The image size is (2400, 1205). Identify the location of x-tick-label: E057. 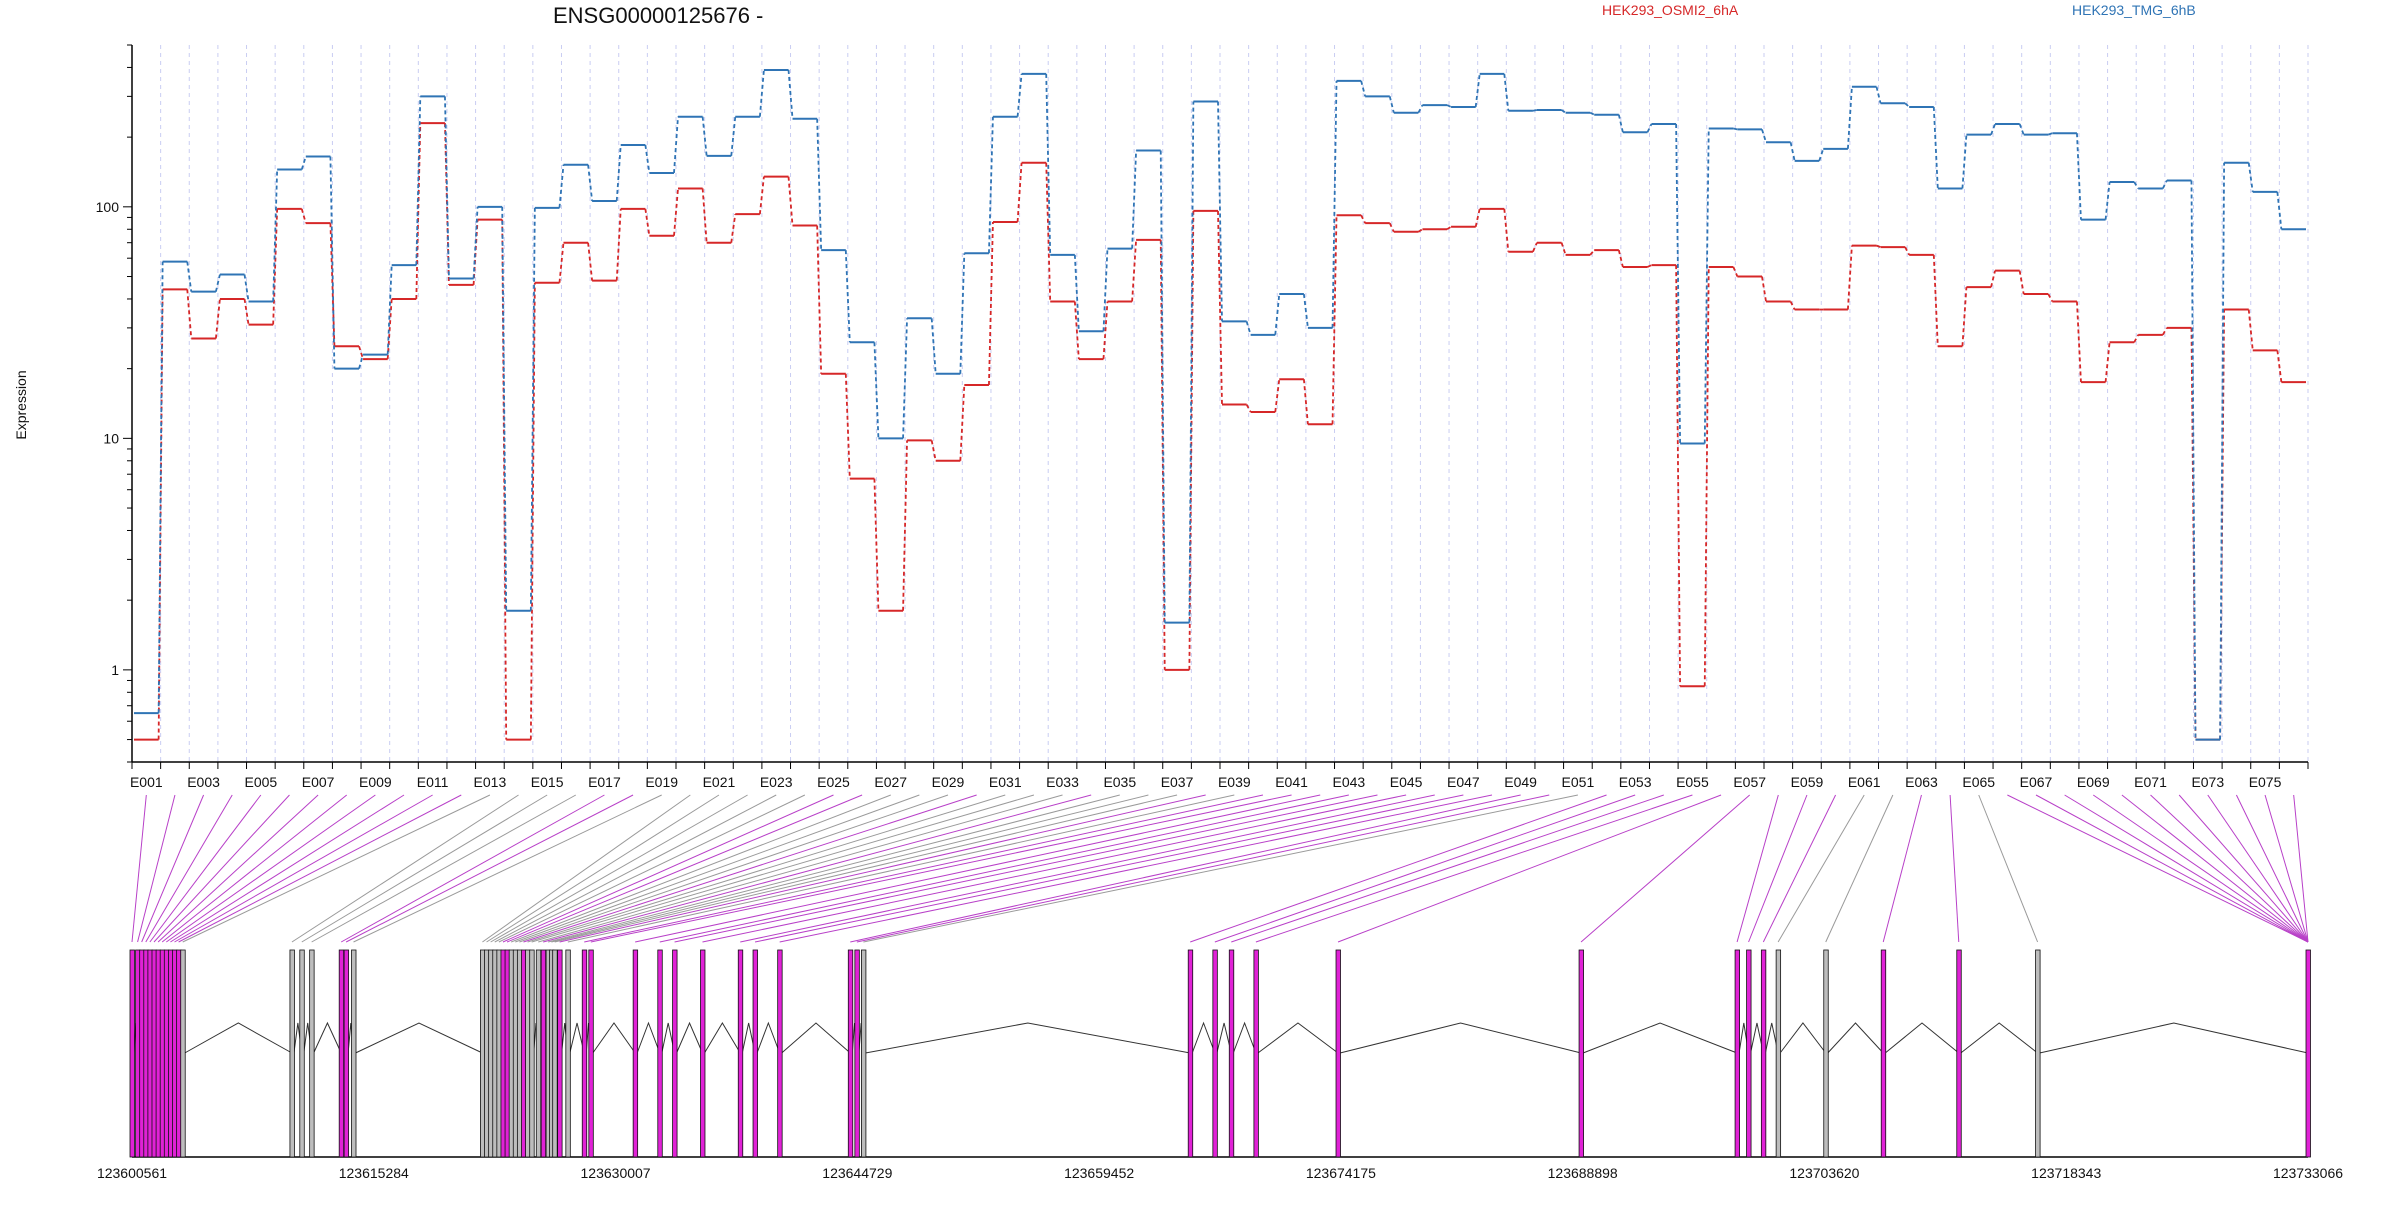
(1749, 782).